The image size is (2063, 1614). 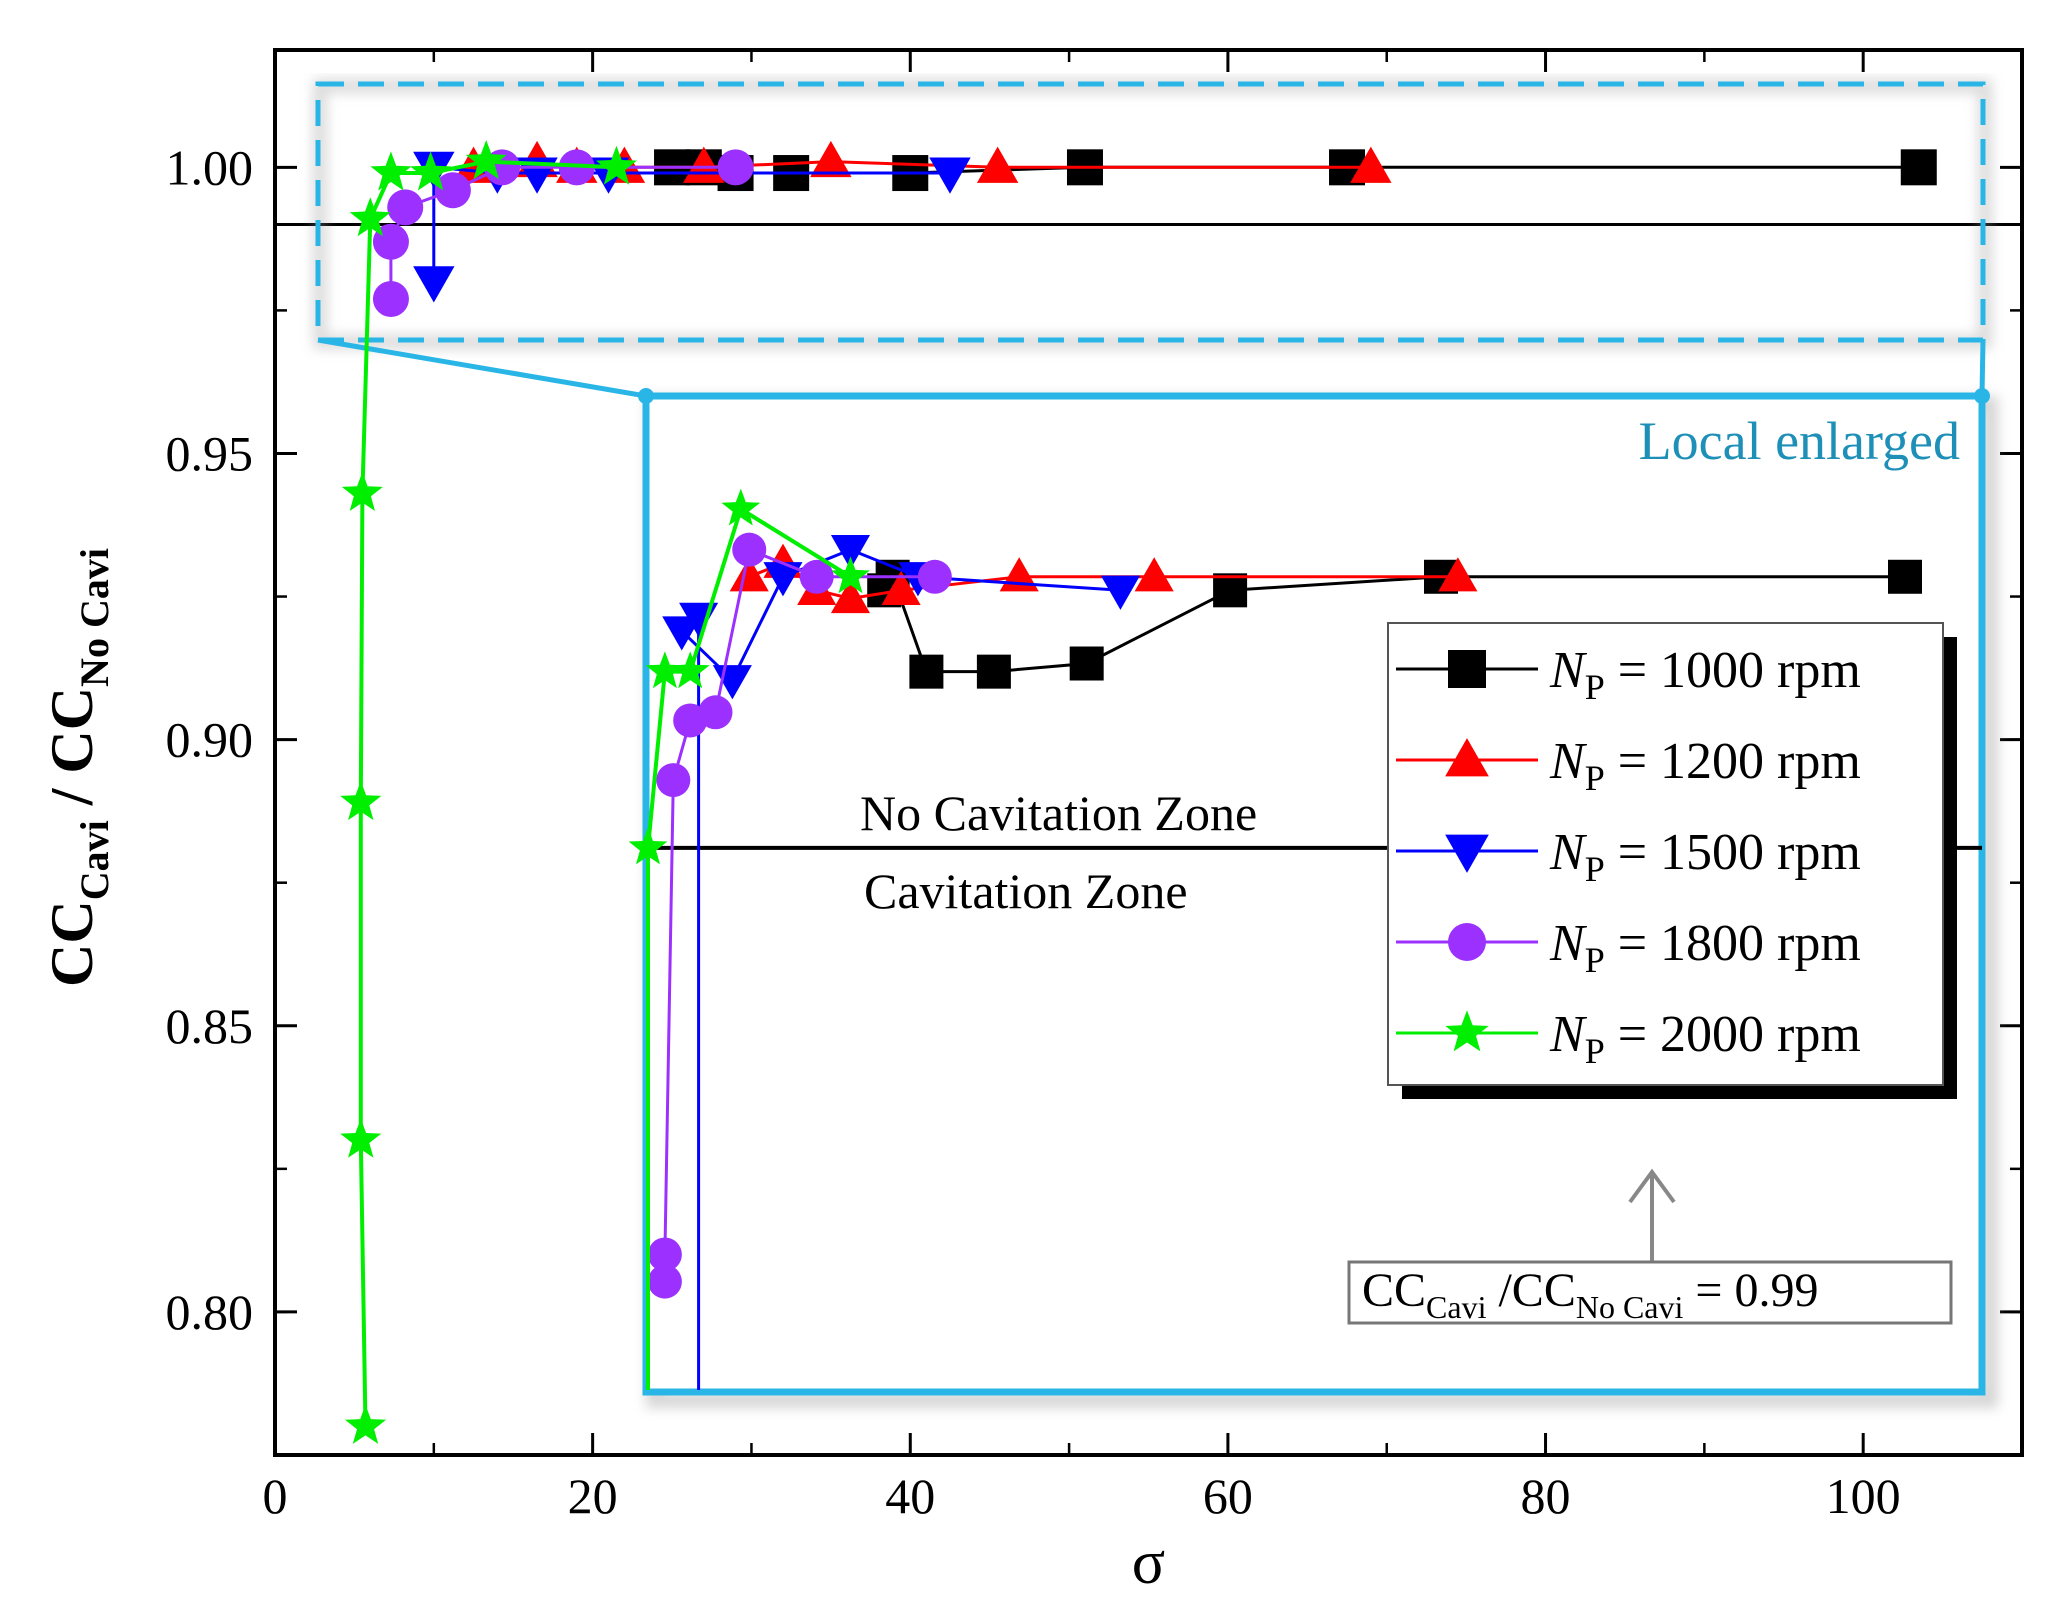 What do you see at coordinates (1590, 1294) in the screenshot?
I see `threshold-annotation-text: CCCavi /CCNo Cavi = 0.99` at bounding box center [1590, 1294].